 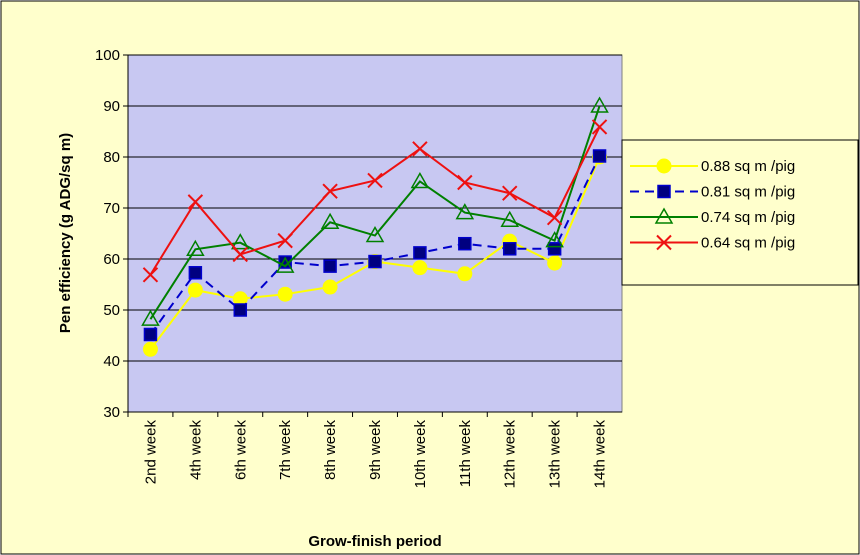 I want to click on x-tick-label: 12th week, so click(x=510, y=454).